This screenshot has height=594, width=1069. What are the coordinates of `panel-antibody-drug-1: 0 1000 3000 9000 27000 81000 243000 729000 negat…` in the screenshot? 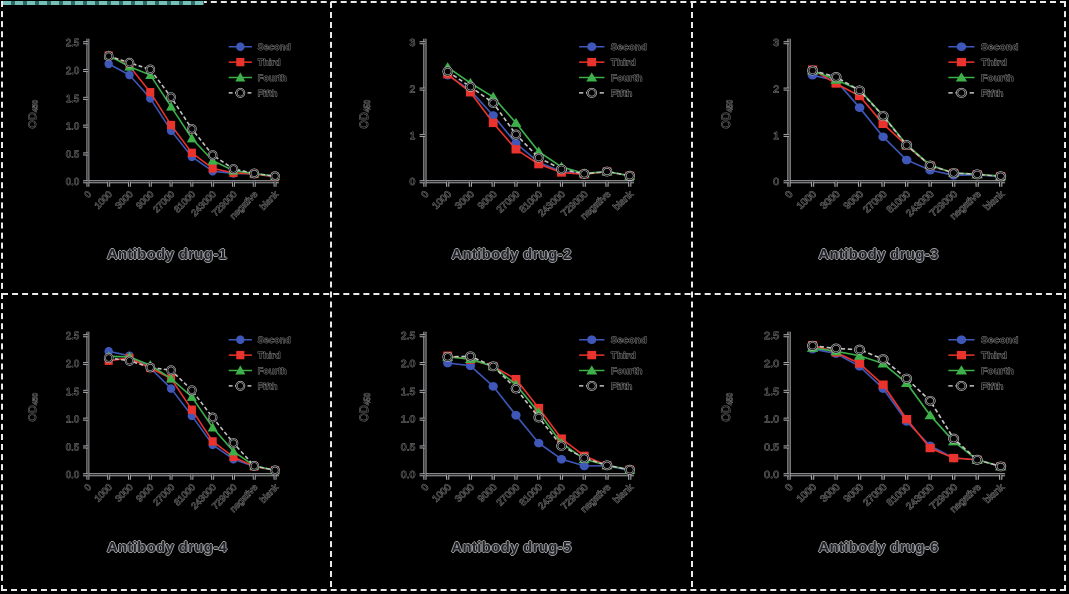 It's located at (167, 148).